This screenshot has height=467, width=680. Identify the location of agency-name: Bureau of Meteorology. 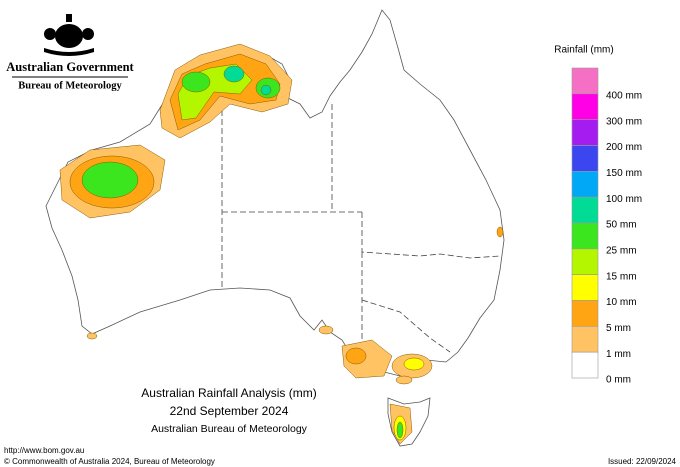
(70, 85).